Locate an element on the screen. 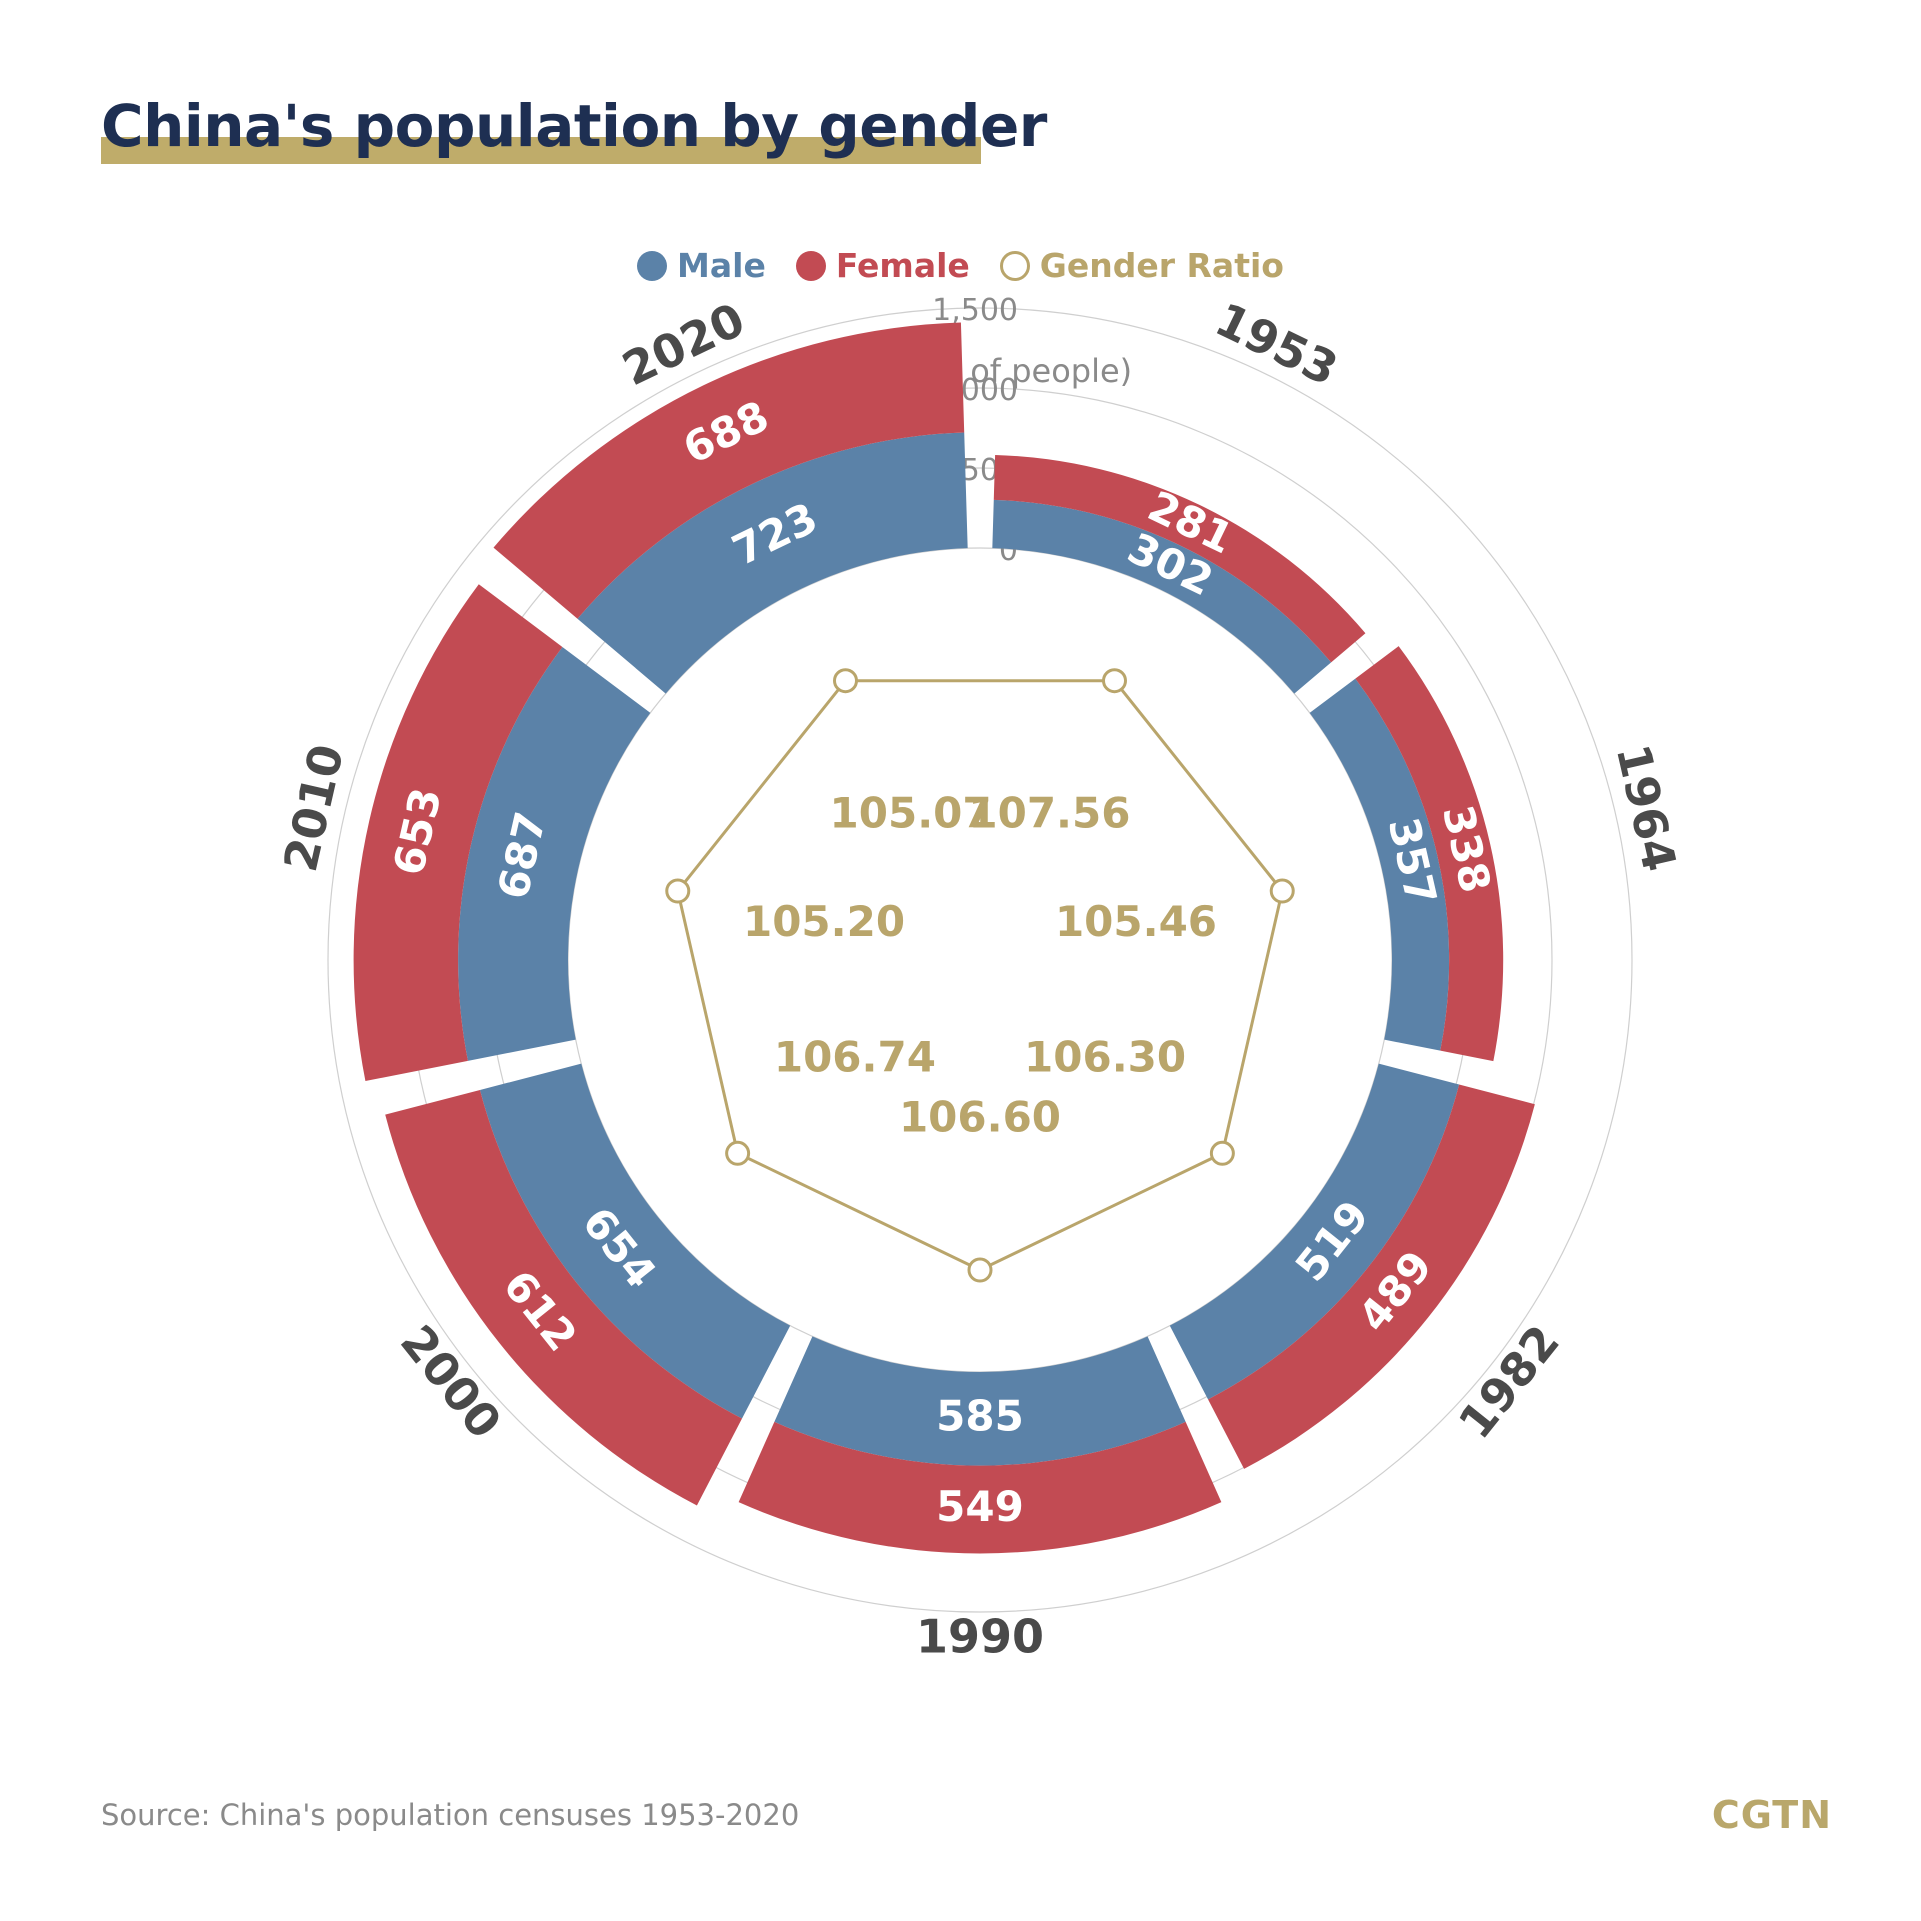 The image size is (1921, 1921). year-label-1964: 1964 is located at coordinates (1646, 807).